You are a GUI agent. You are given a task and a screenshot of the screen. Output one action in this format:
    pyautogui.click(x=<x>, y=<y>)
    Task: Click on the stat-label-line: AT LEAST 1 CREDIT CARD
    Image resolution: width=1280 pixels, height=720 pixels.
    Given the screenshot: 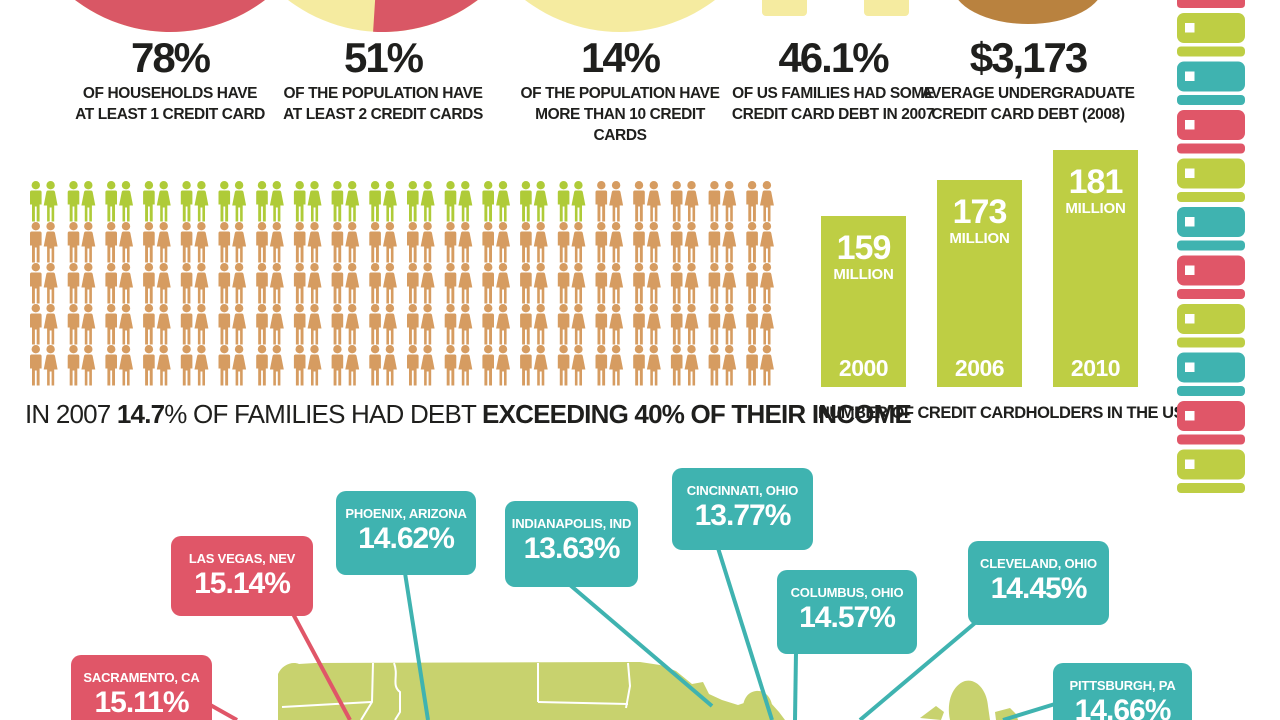 What is the action you would take?
    pyautogui.click(x=170, y=114)
    